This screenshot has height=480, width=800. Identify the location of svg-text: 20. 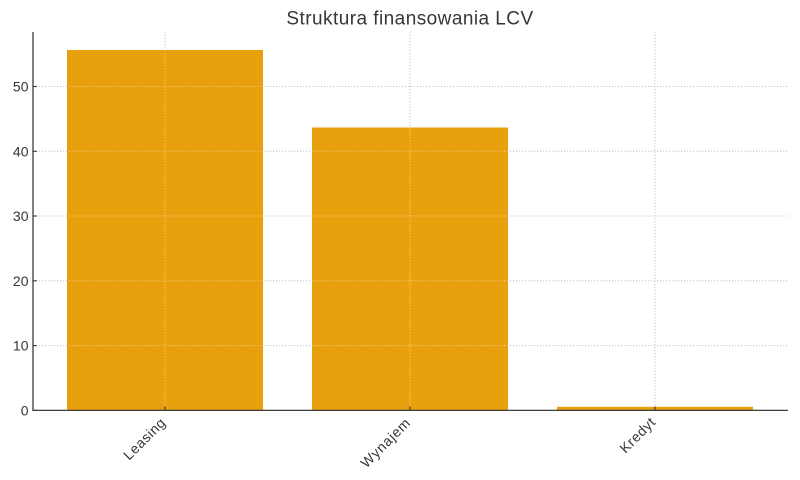
(21, 281).